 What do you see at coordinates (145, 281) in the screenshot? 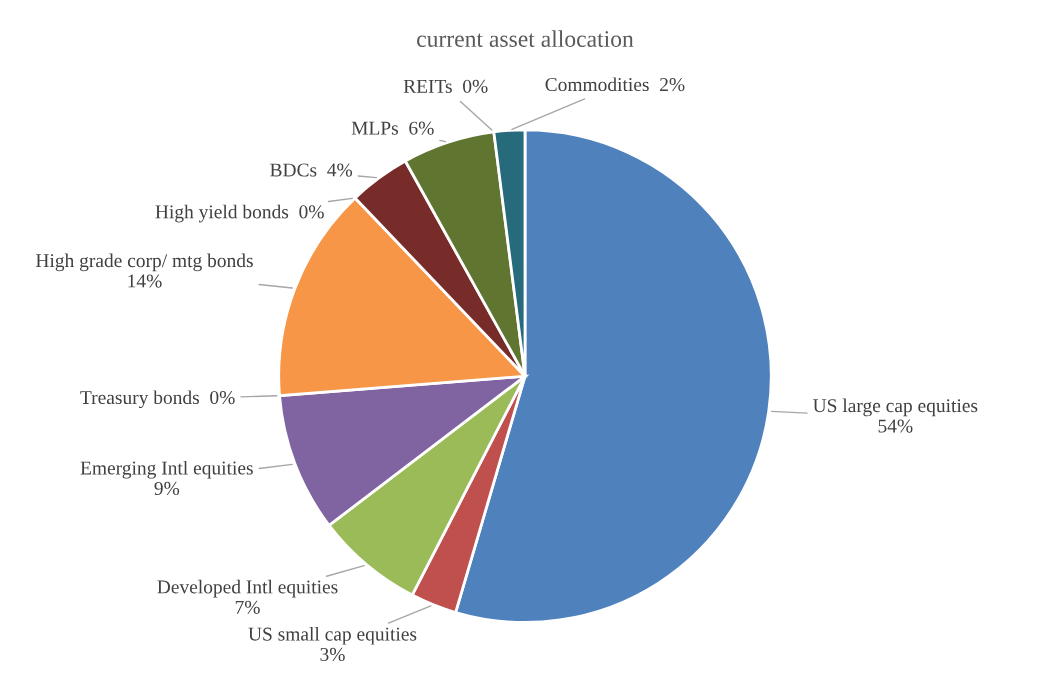
I see `data-label: 14%` at bounding box center [145, 281].